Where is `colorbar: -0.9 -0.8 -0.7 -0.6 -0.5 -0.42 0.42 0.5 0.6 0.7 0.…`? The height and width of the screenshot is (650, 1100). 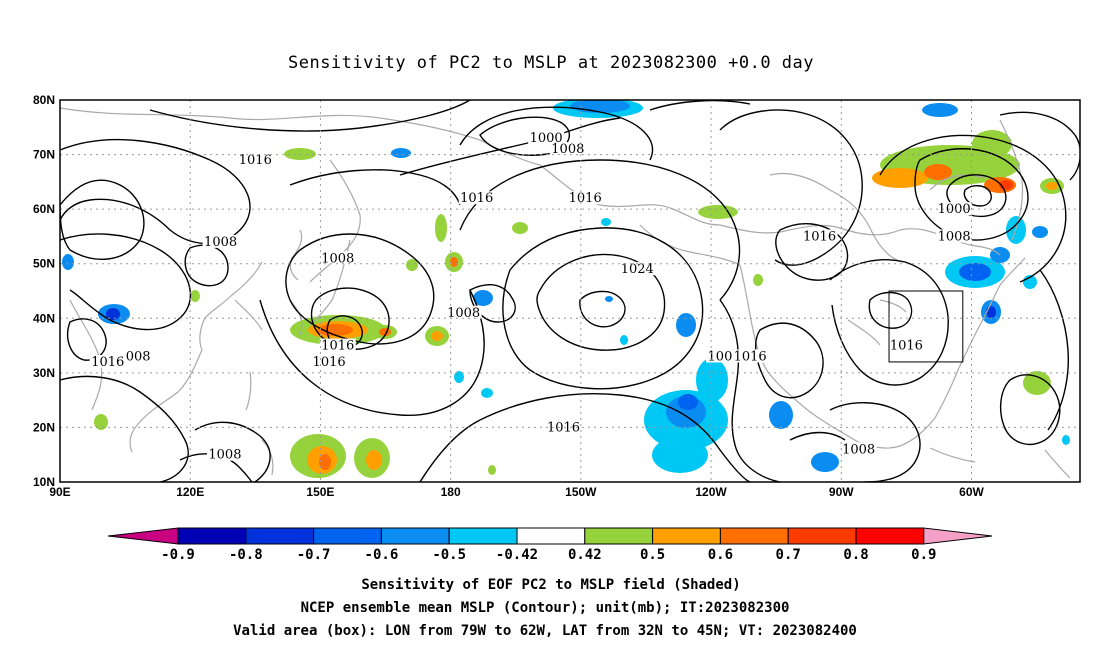
colorbar: -0.9 -0.8 -0.7 -0.6 -0.5 -0.42 0.42 0.5 0.6 0.7 0.… is located at coordinates (550, 545).